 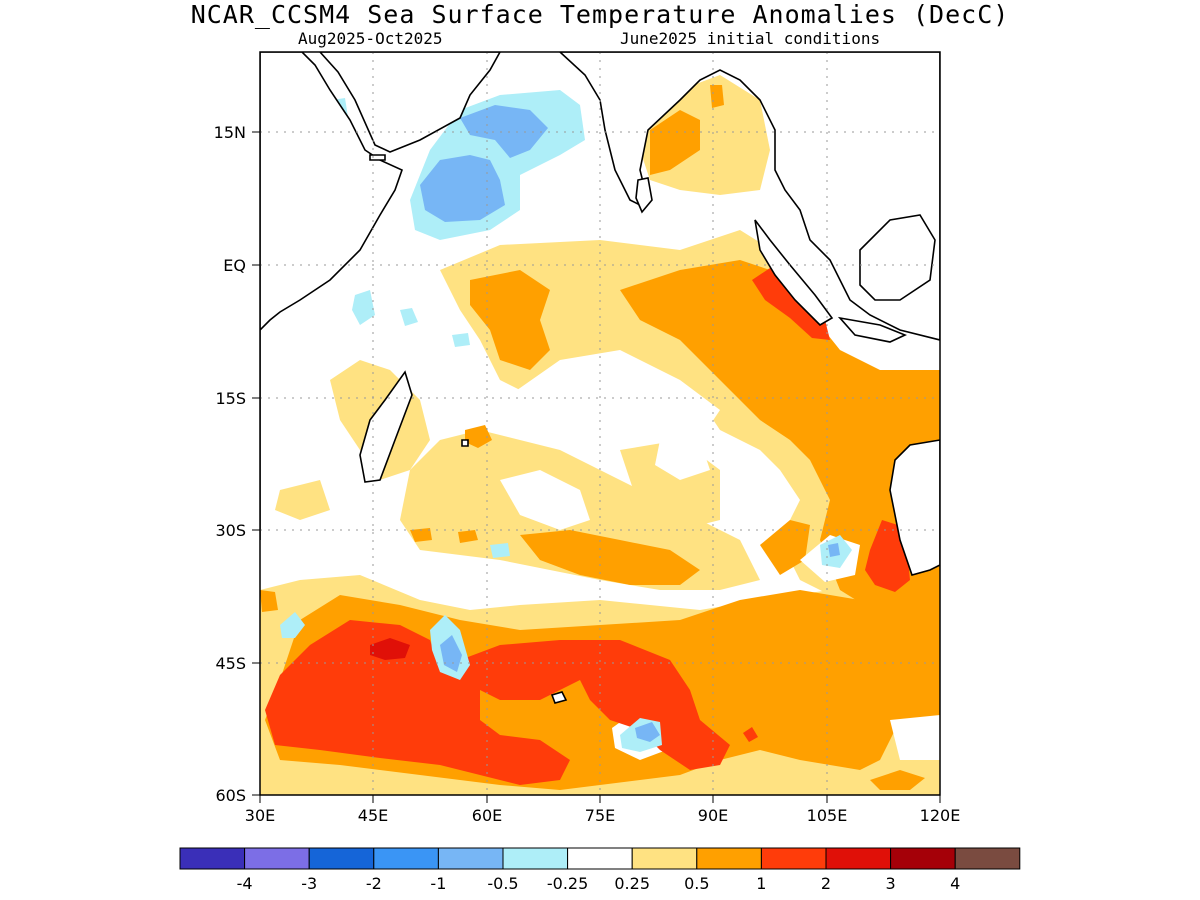 I want to click on colorbar-label: 3, so click(x=891, y=883).